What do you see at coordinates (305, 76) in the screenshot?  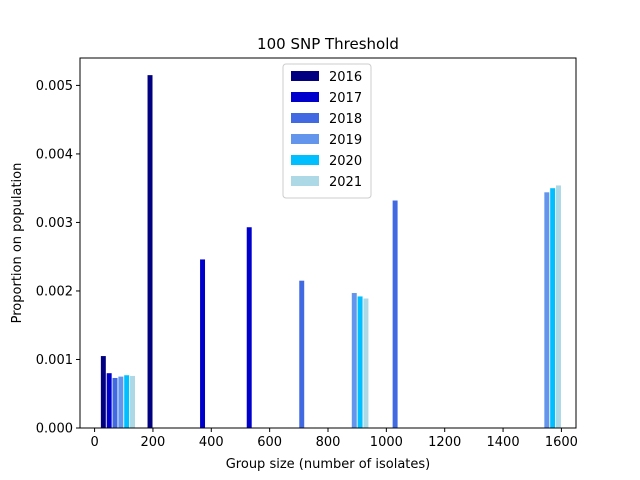 I see `legend-swatch-2016` at bounding box center [305, 76].